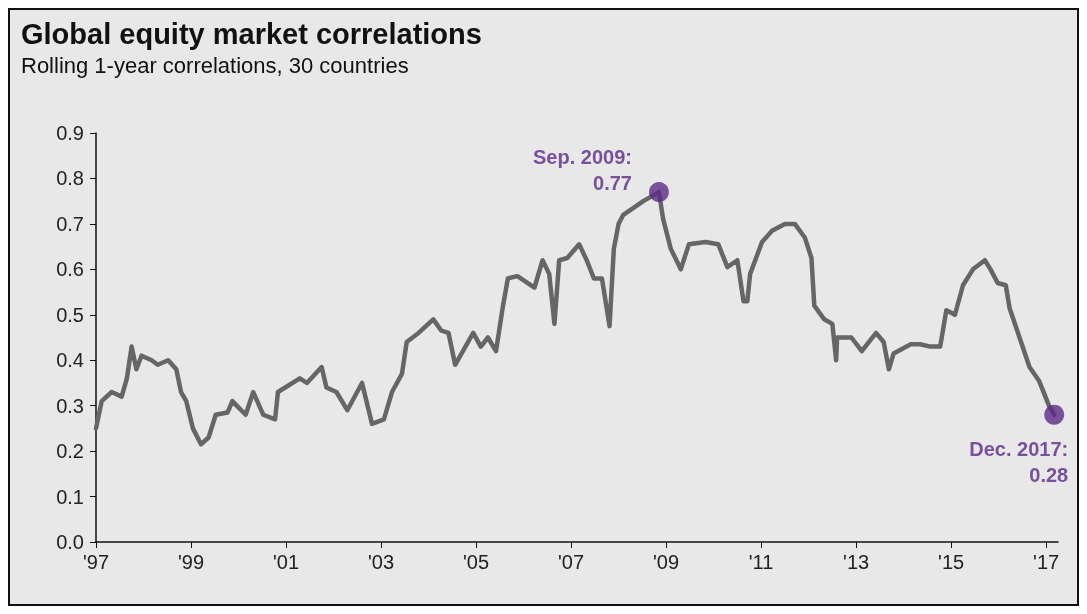 The height and width of the screenshot is (614, 1087). I want to click on y-tick-label: 0.9, so click(70, 133).